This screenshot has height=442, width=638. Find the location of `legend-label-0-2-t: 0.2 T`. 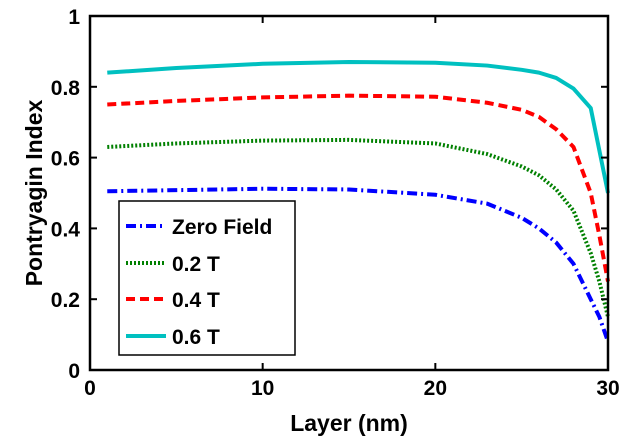

legend-label-0-2-t: 0.2 T is located at coordinates (196, 264).